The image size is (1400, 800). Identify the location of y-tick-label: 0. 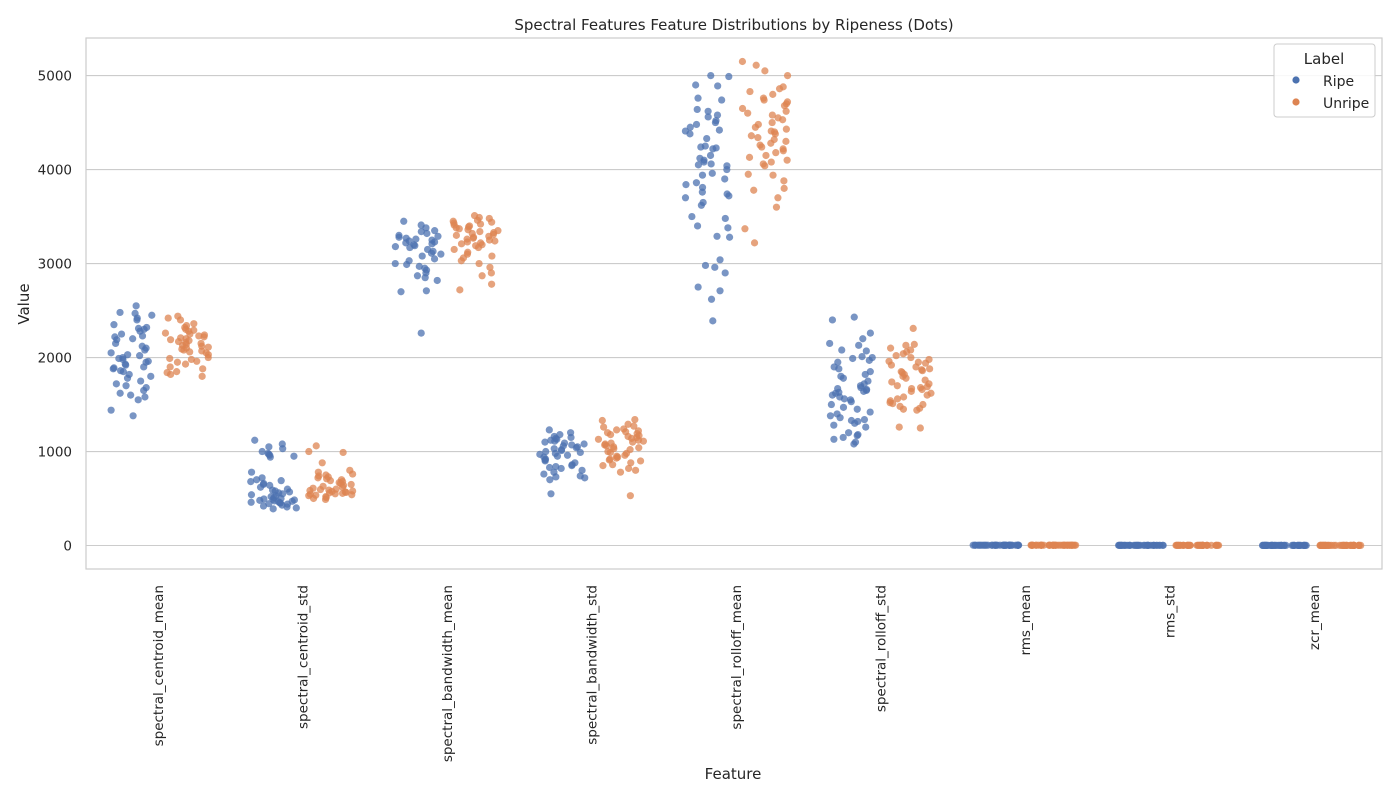
(67, 547).